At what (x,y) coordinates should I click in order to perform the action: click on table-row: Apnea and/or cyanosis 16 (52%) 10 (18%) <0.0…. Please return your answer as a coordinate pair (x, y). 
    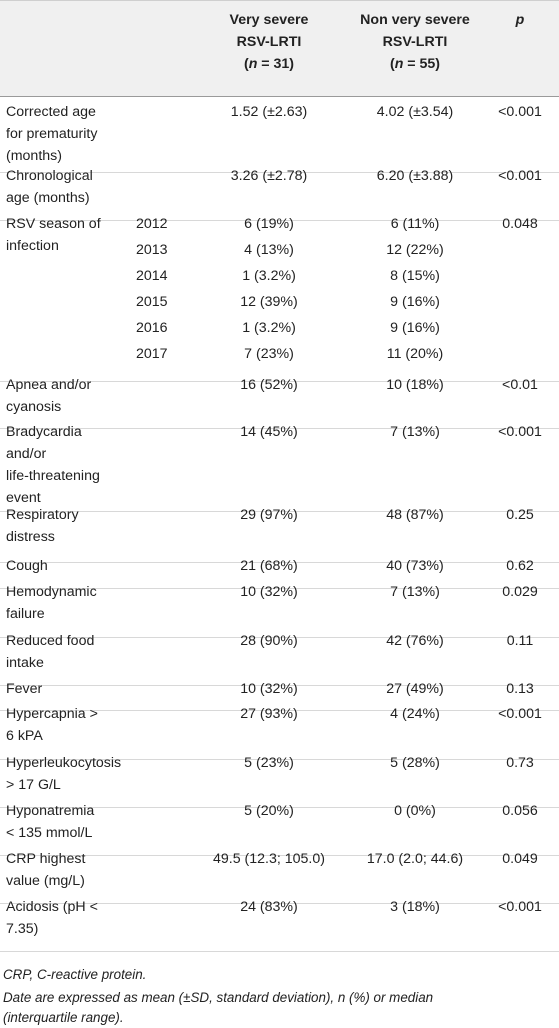
    Looking at the image, I should click on (279, 403).